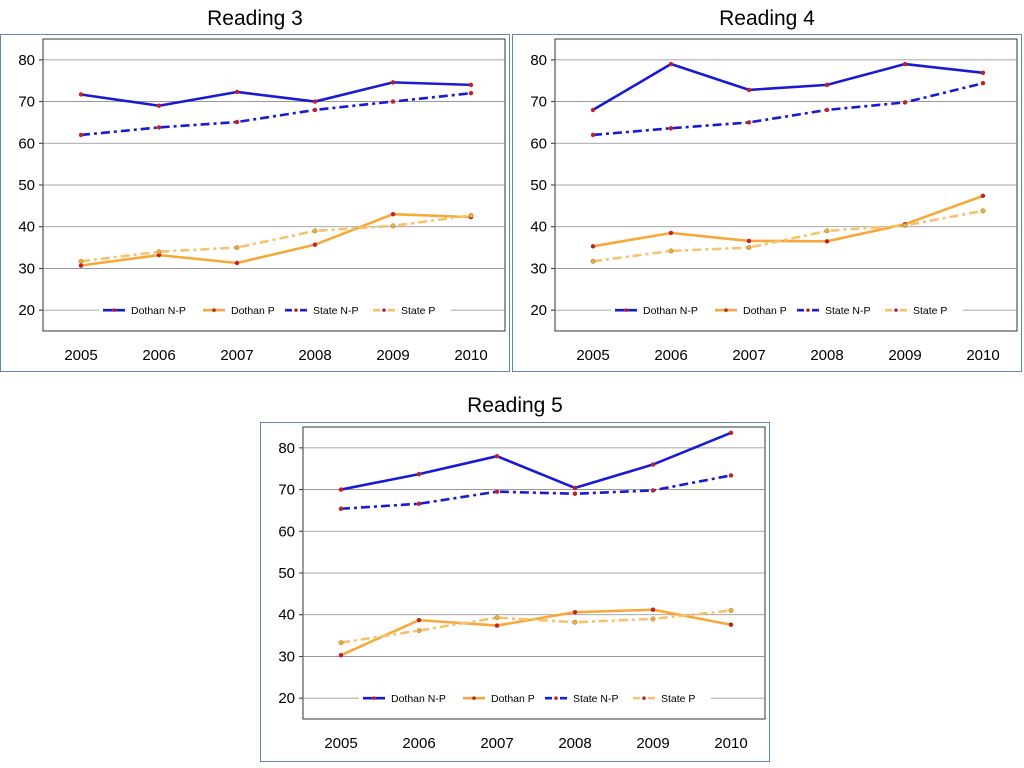 This screenshot has height=768, width=1024. I want to click on chart-title-reading-4: Reading 4, so click(767, 18).